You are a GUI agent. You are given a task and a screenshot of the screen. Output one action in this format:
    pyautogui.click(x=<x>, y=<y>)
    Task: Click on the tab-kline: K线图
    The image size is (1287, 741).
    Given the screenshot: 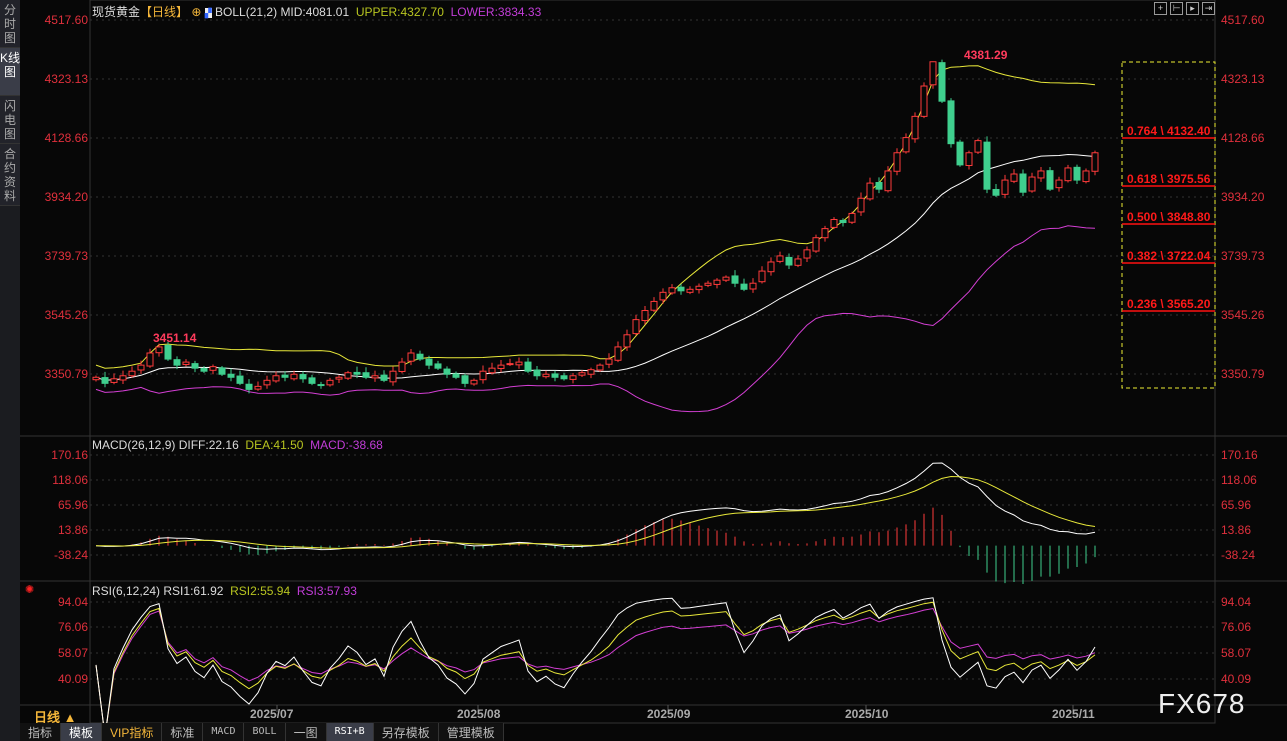 What is the action you would take?
    pyautogui.click(x=10, y=72)
    